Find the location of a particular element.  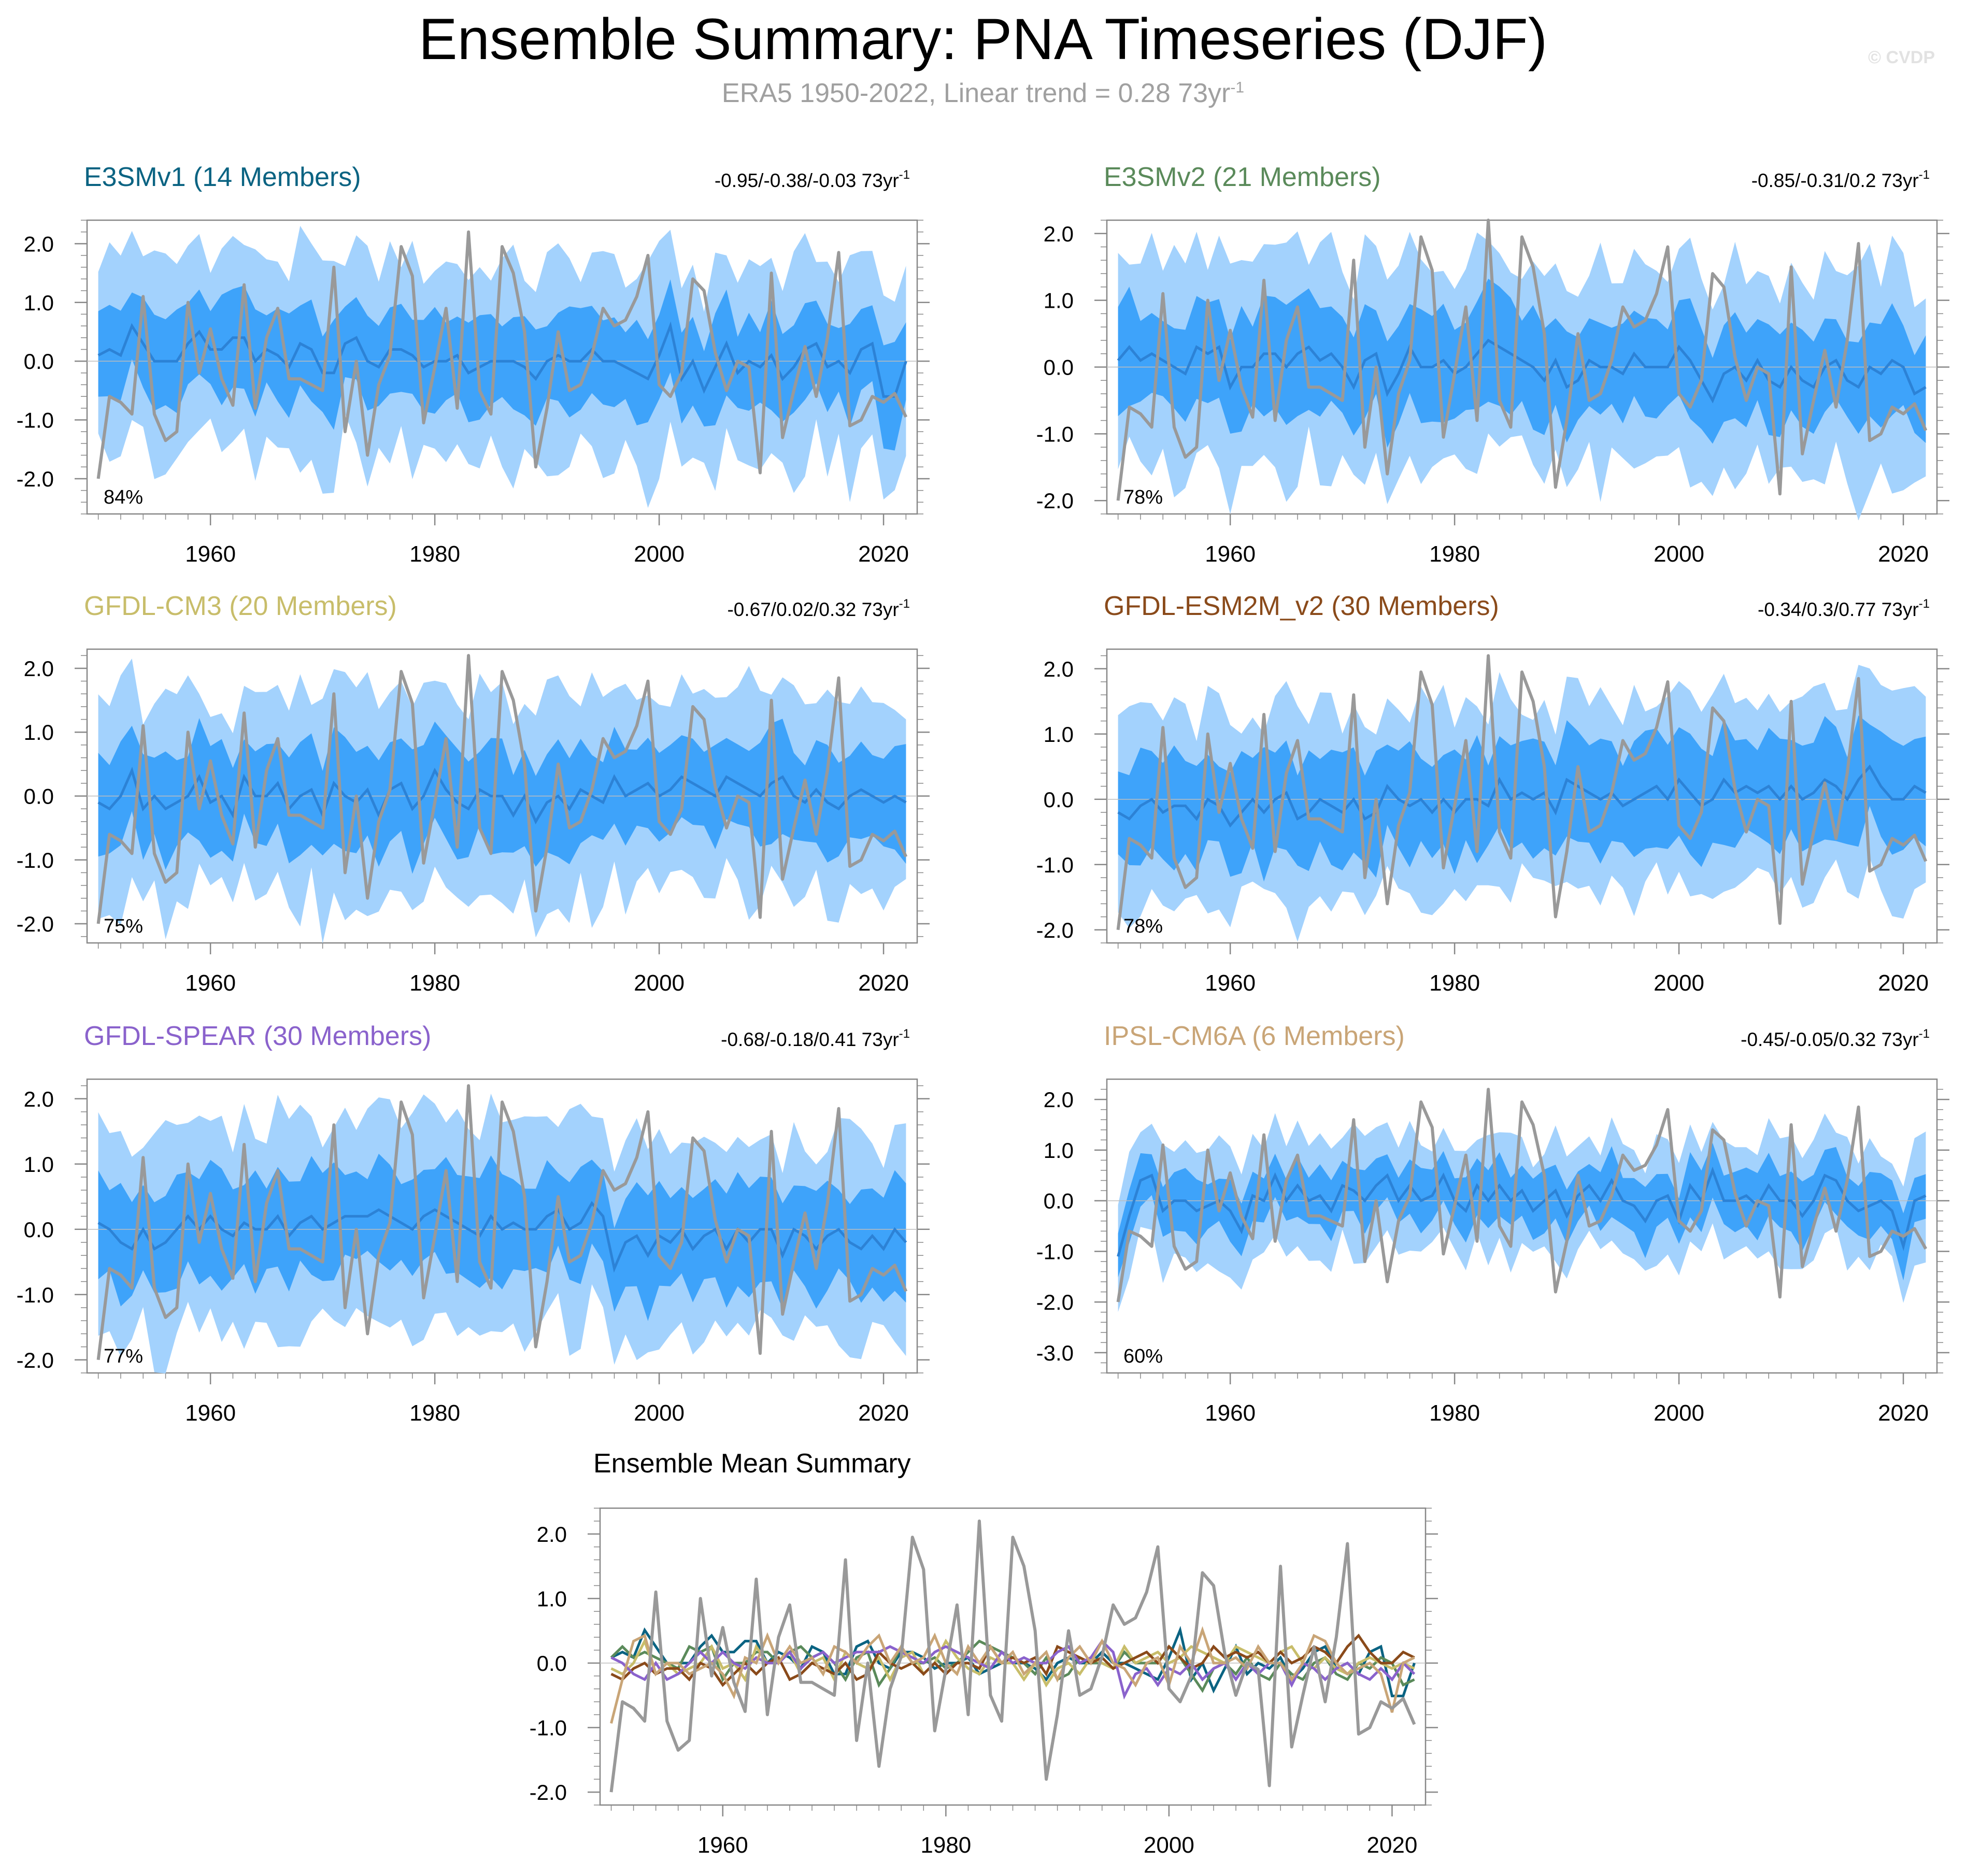

subtitle-text: ERA5 1950-2022, Linear trend = 0.28 73yr is located at coordinates (976, 93).